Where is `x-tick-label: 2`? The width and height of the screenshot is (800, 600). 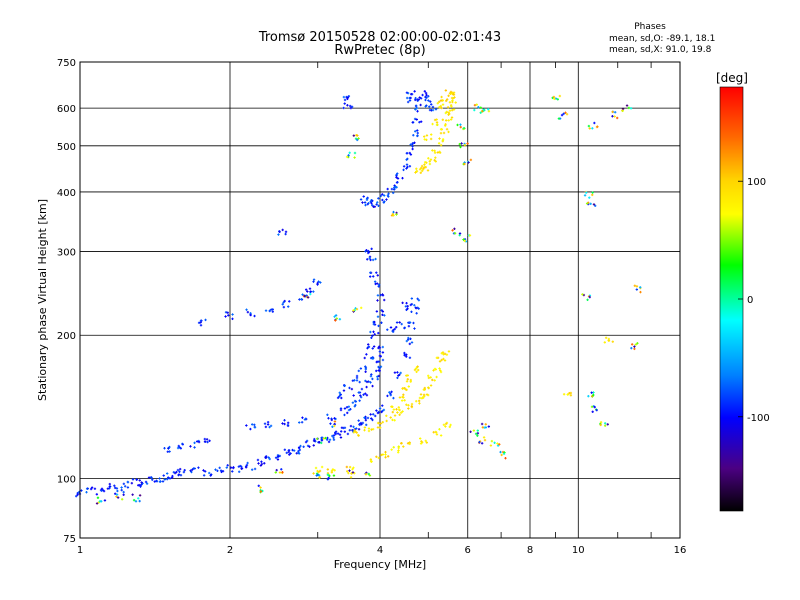 x-tick-label: 2 is located at coordinates (230, 550).